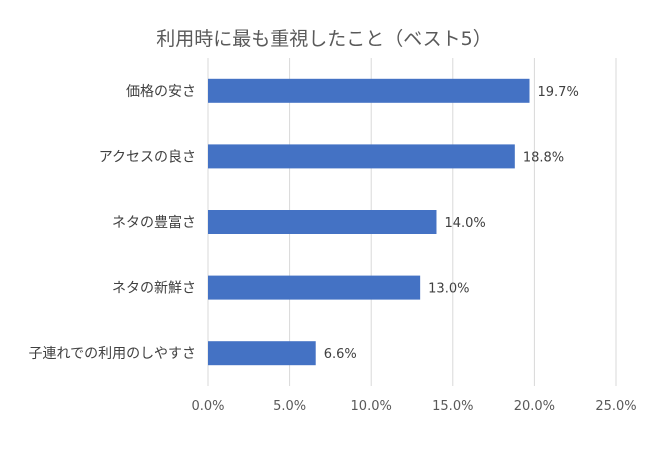 The height and width of the screenshot is (459, 650). Describe the element at coordinates (323, 39) in the screenshot. I see `chart-title: 利用時に最も重視したこと（ベスト5）` at that location.